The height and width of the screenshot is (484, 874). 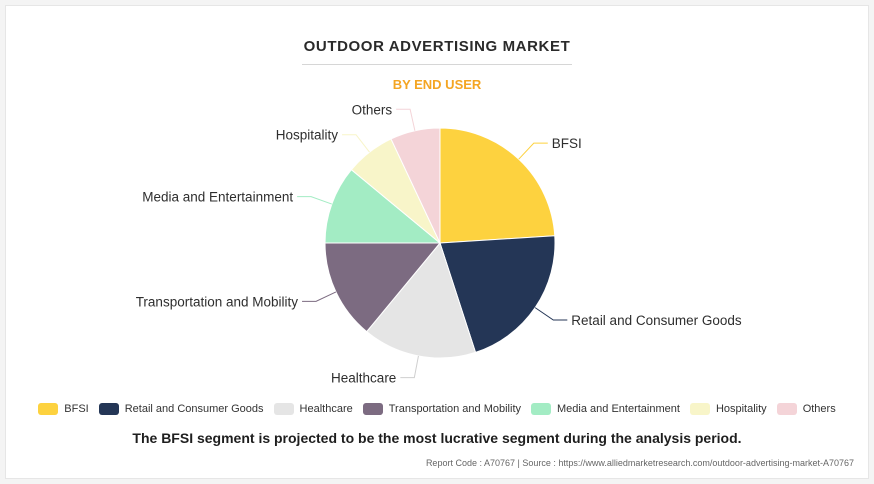 I want to click on legend-swatch-bfsi, so click(x=48, y=409).